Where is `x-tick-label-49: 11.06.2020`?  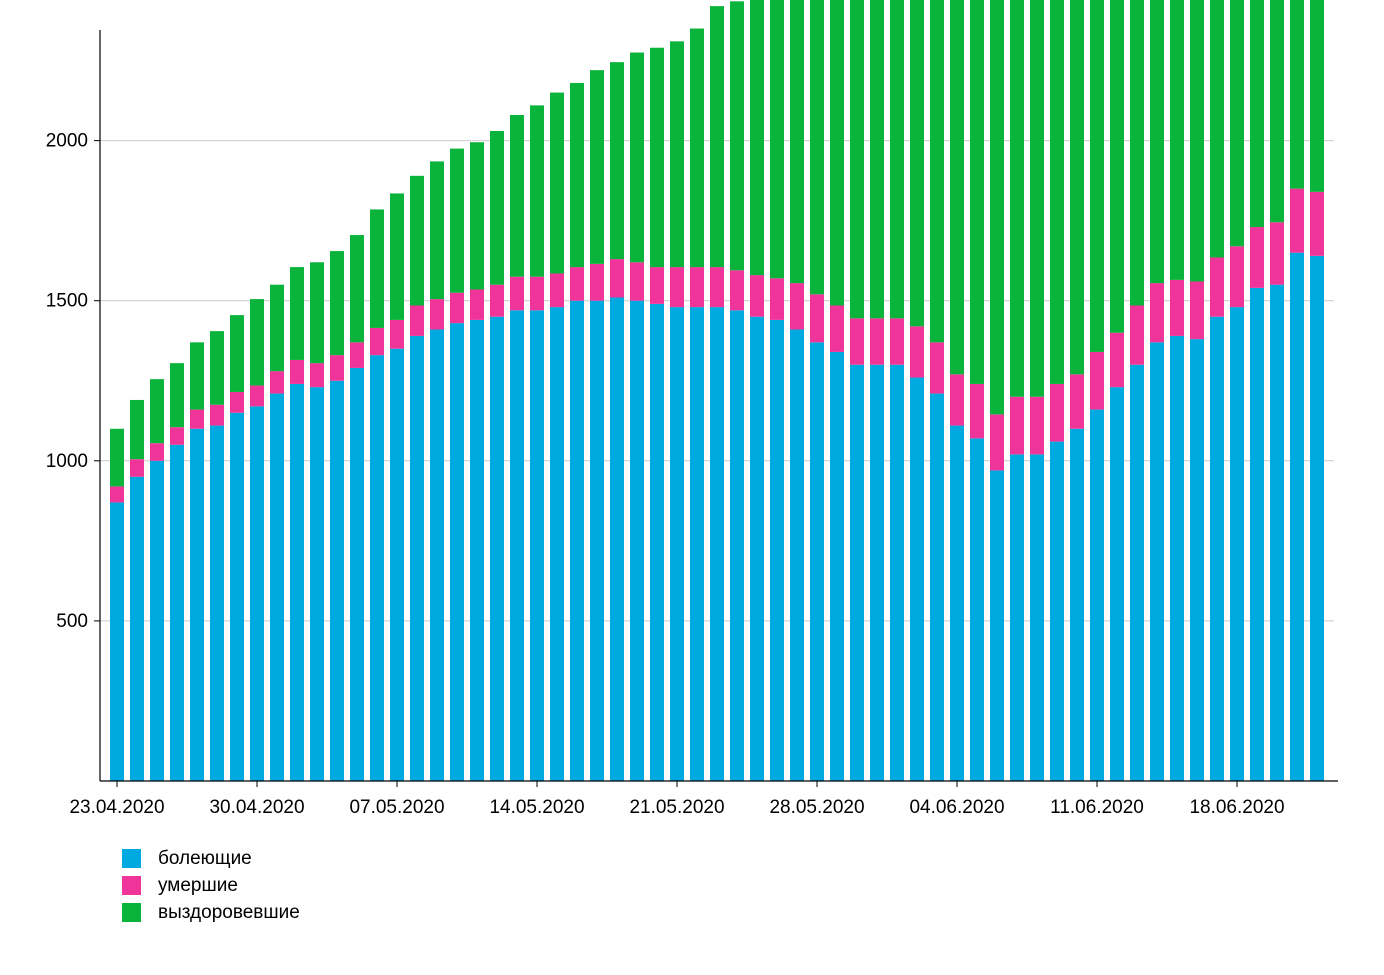 x-tick-label-49: 11.06.2020 is located at coordinates (1097, 807).